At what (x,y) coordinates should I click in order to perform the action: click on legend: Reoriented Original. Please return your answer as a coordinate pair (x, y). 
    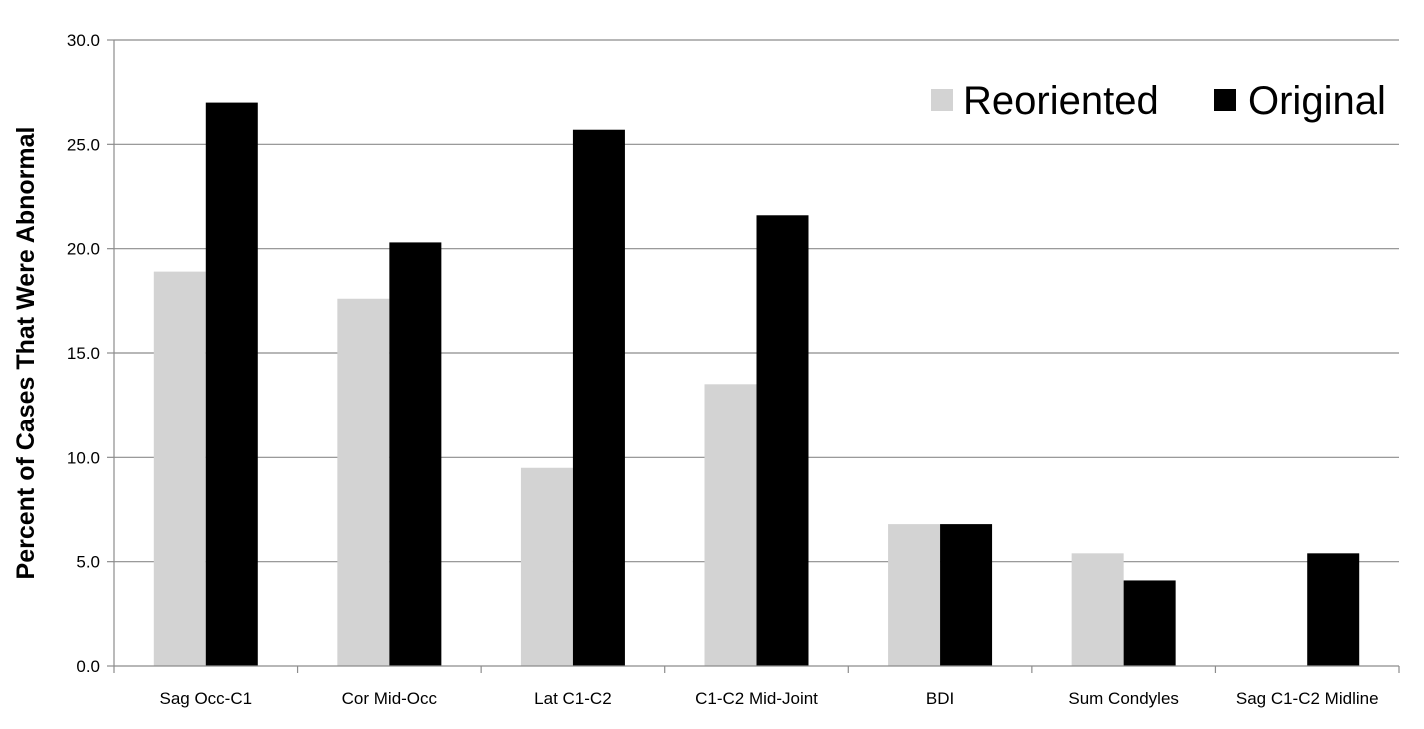
    Looking at the image, I should click on (1158, 101).